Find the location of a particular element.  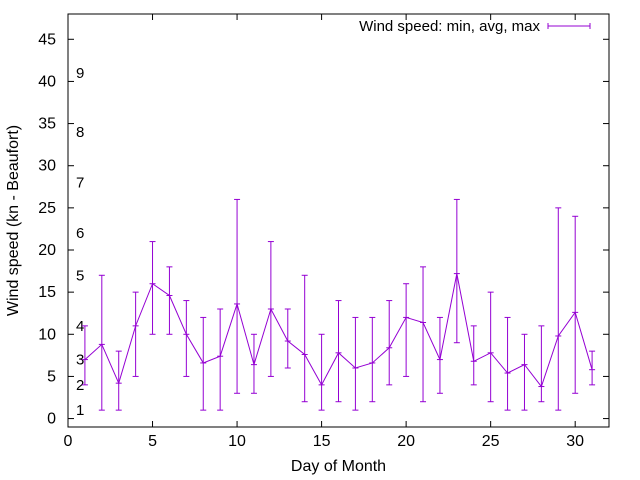

y-tick-label: 35 is located at coordinates (47, 124).